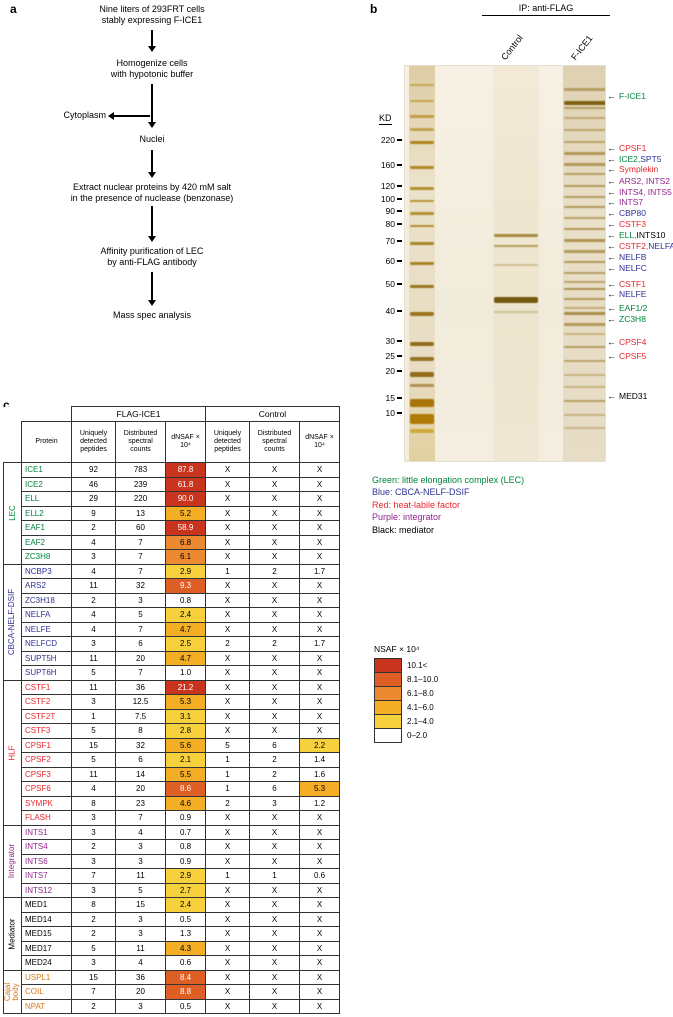  What do you see at coordinates (633, 308) in the screenshot?
I see `band-label-text: EAF1/2` at bounding box center [633, 308].